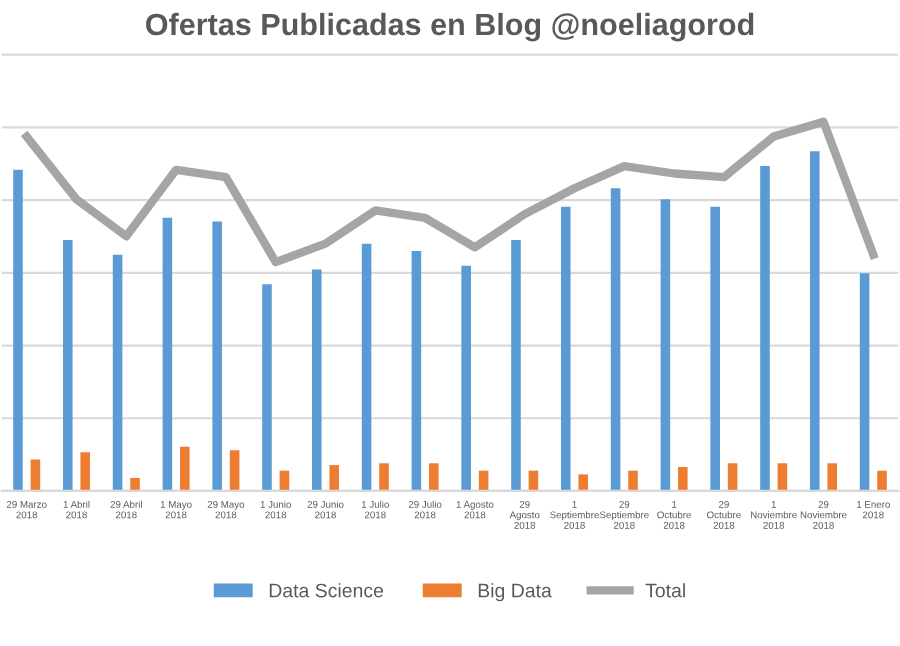 This screenshot has width=900, height=646. Describe the element at coordinates (450, 27) in the screenshot. I see `chart-title: Ofertas Publicadas en Blog @noeliagorod` at that location.